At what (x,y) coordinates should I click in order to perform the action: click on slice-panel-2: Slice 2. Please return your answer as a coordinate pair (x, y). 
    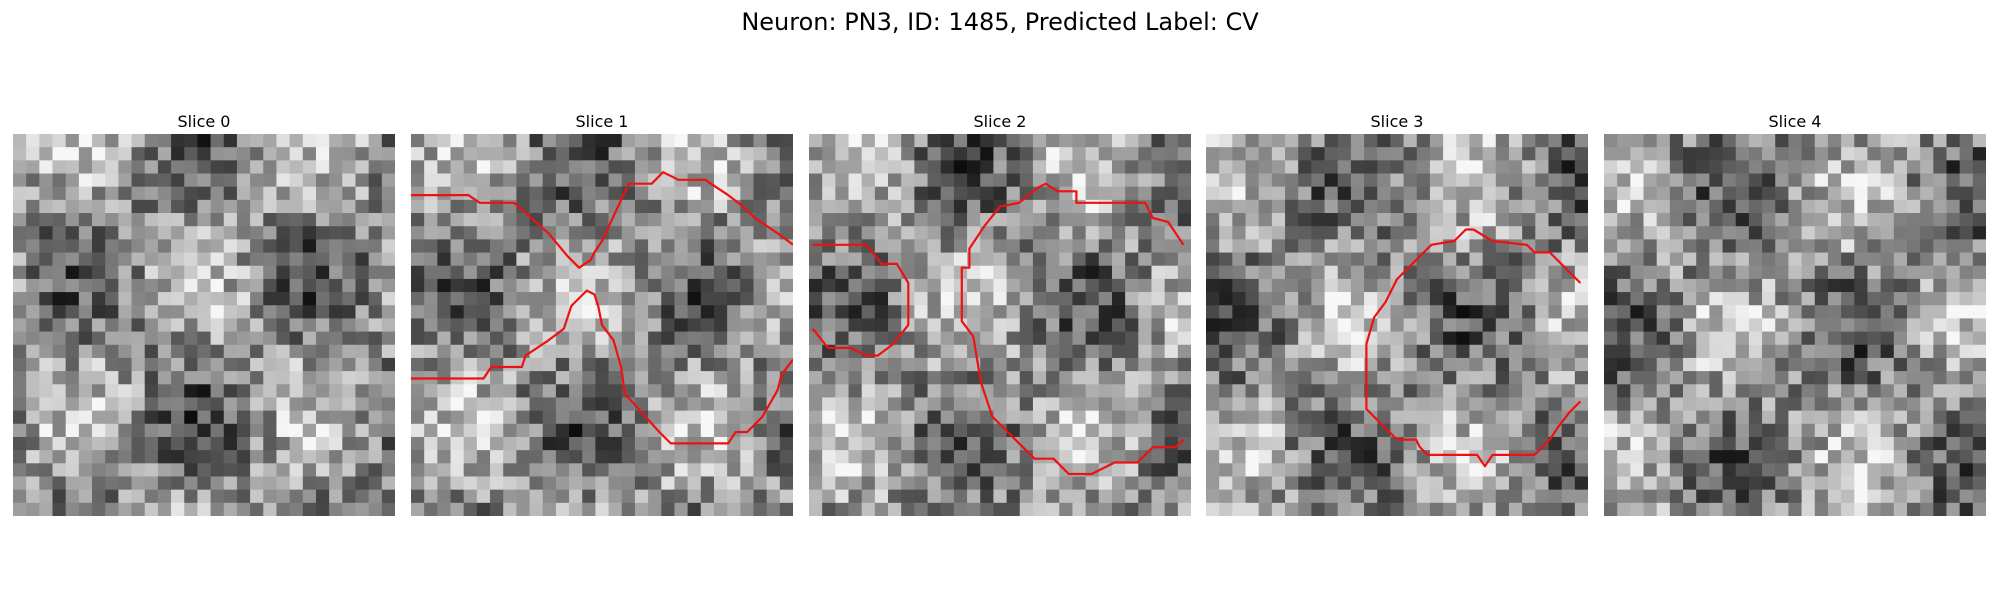
    Looking at the image, I should click on (1000, 313).